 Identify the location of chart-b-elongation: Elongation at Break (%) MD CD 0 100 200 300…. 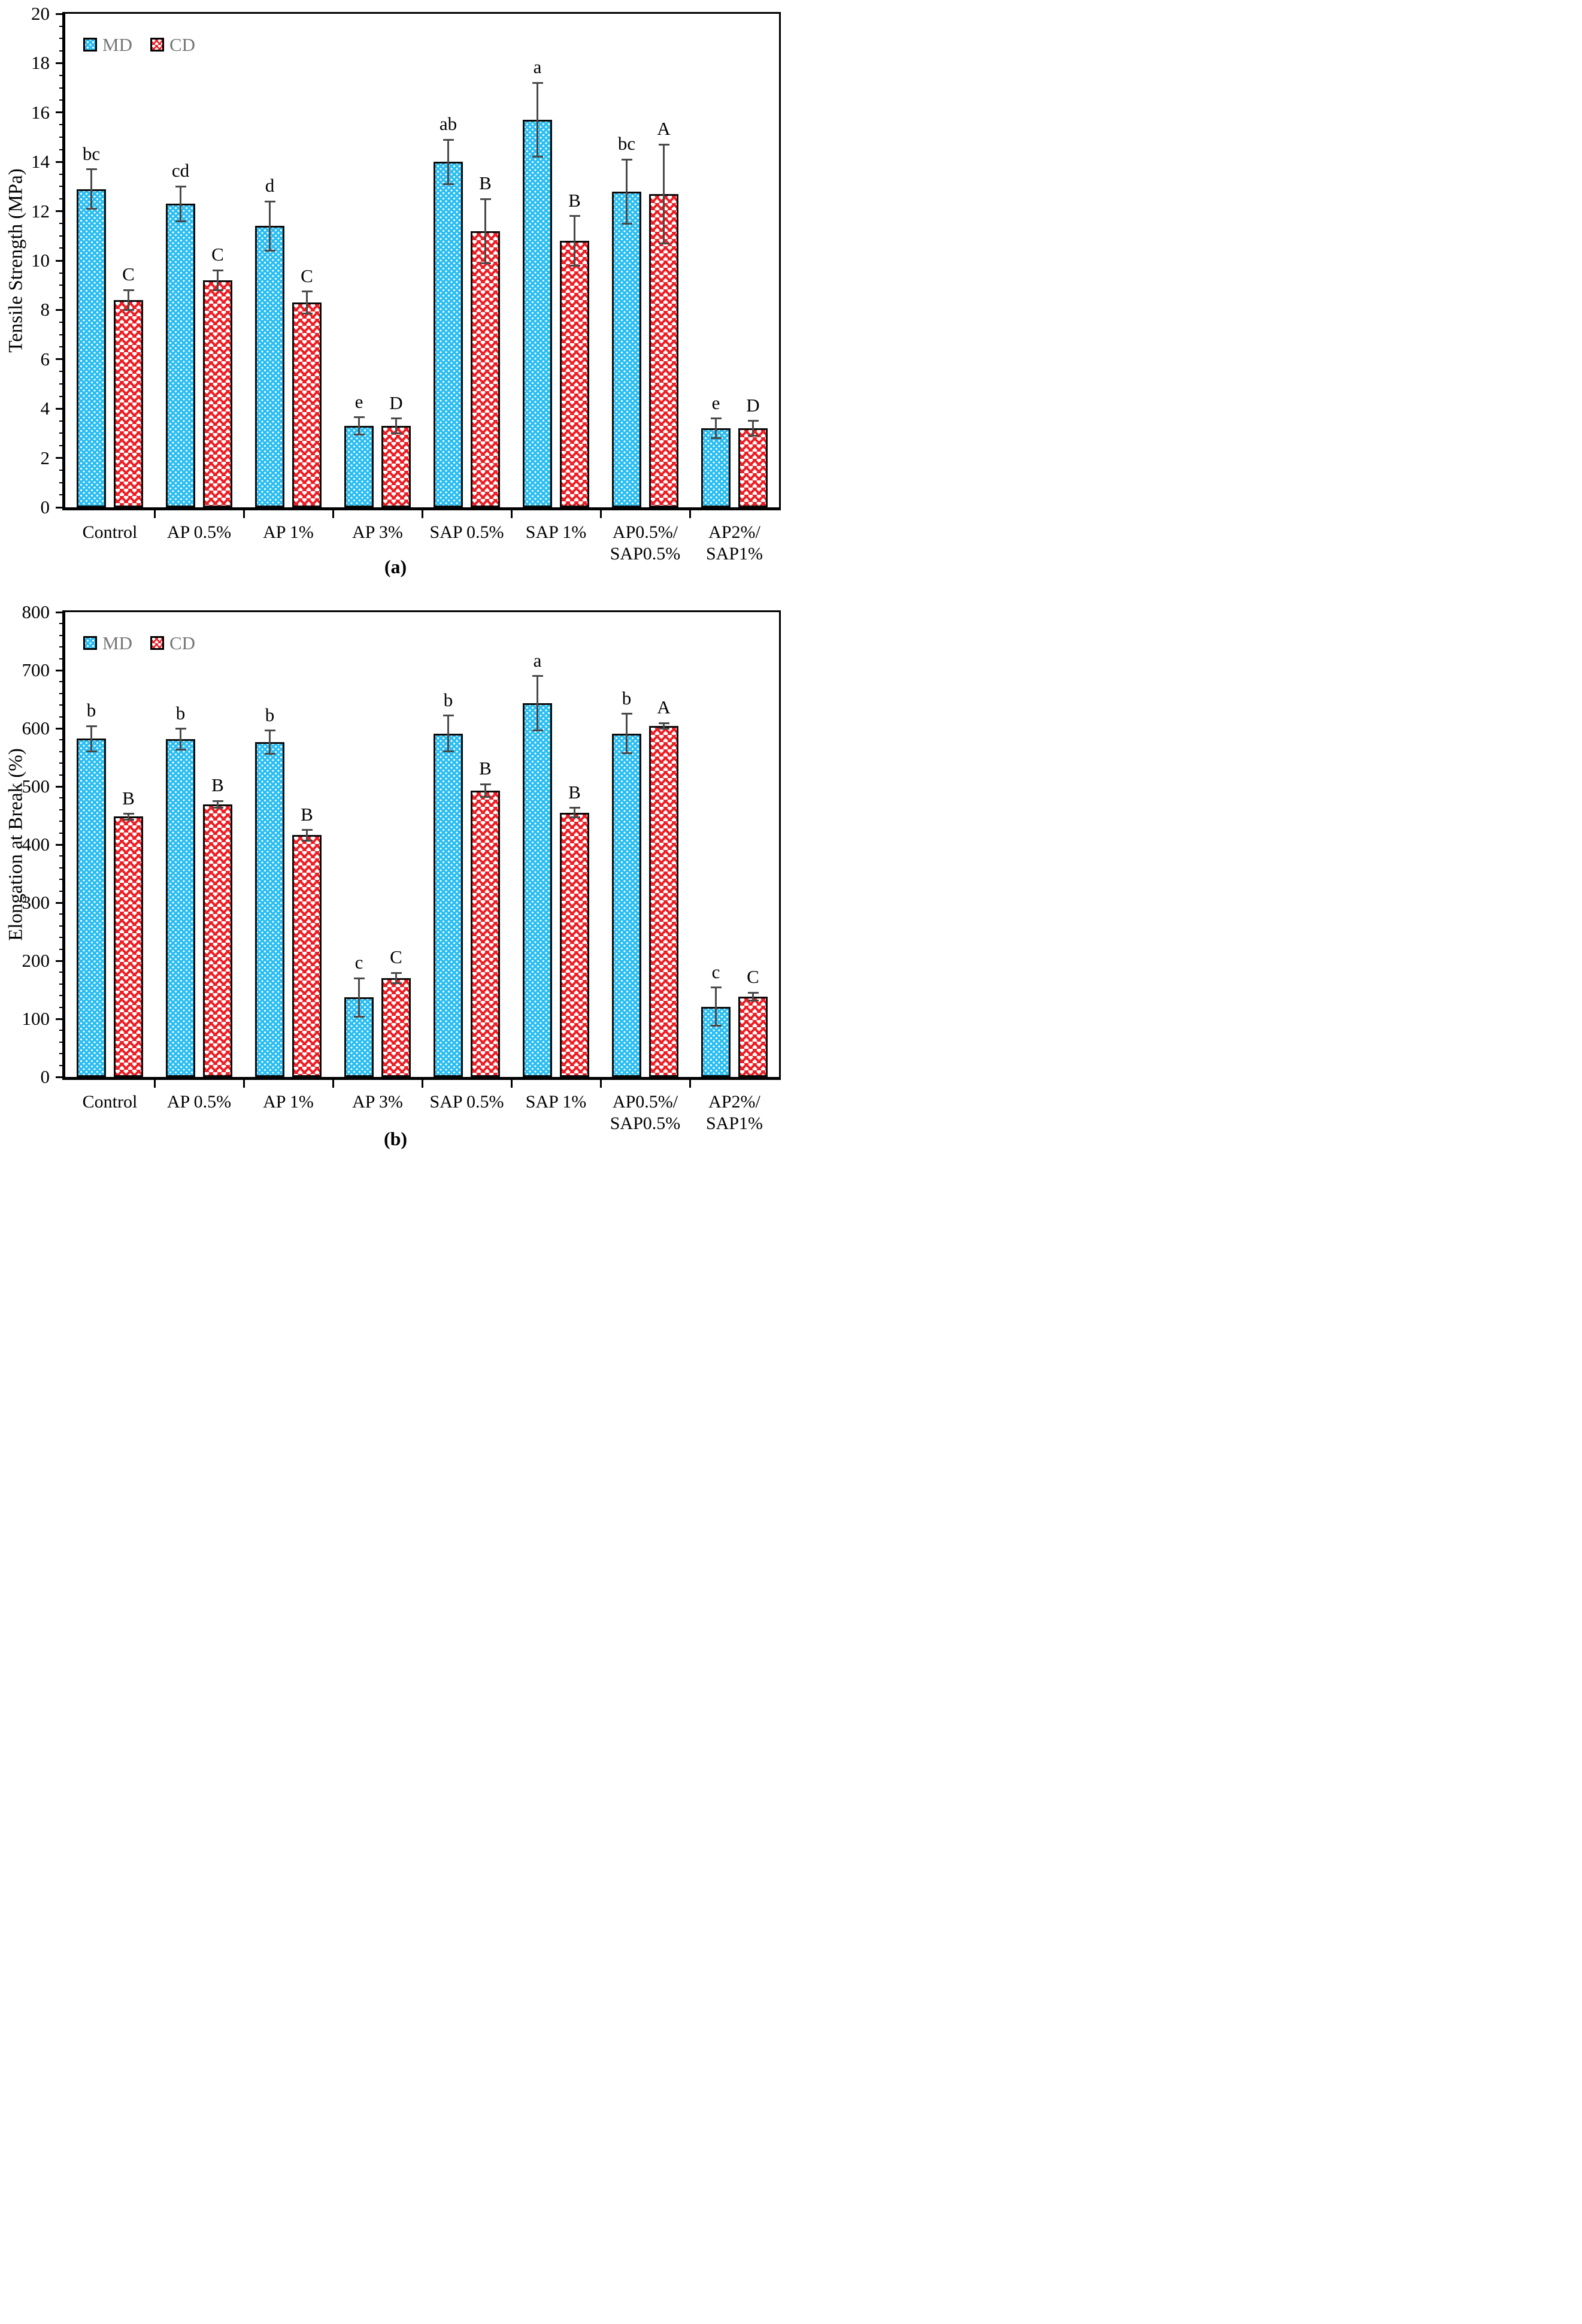
(396, 882).